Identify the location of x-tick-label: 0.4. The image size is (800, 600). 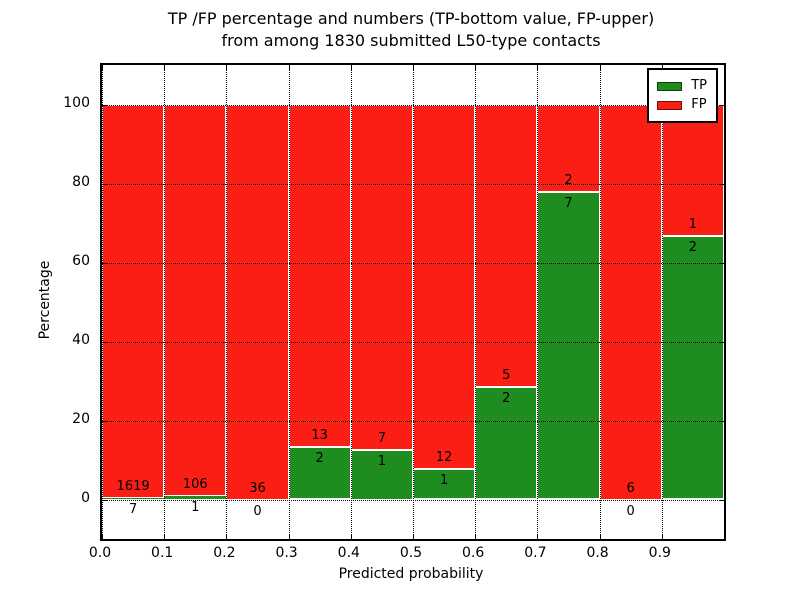
(348, 553).